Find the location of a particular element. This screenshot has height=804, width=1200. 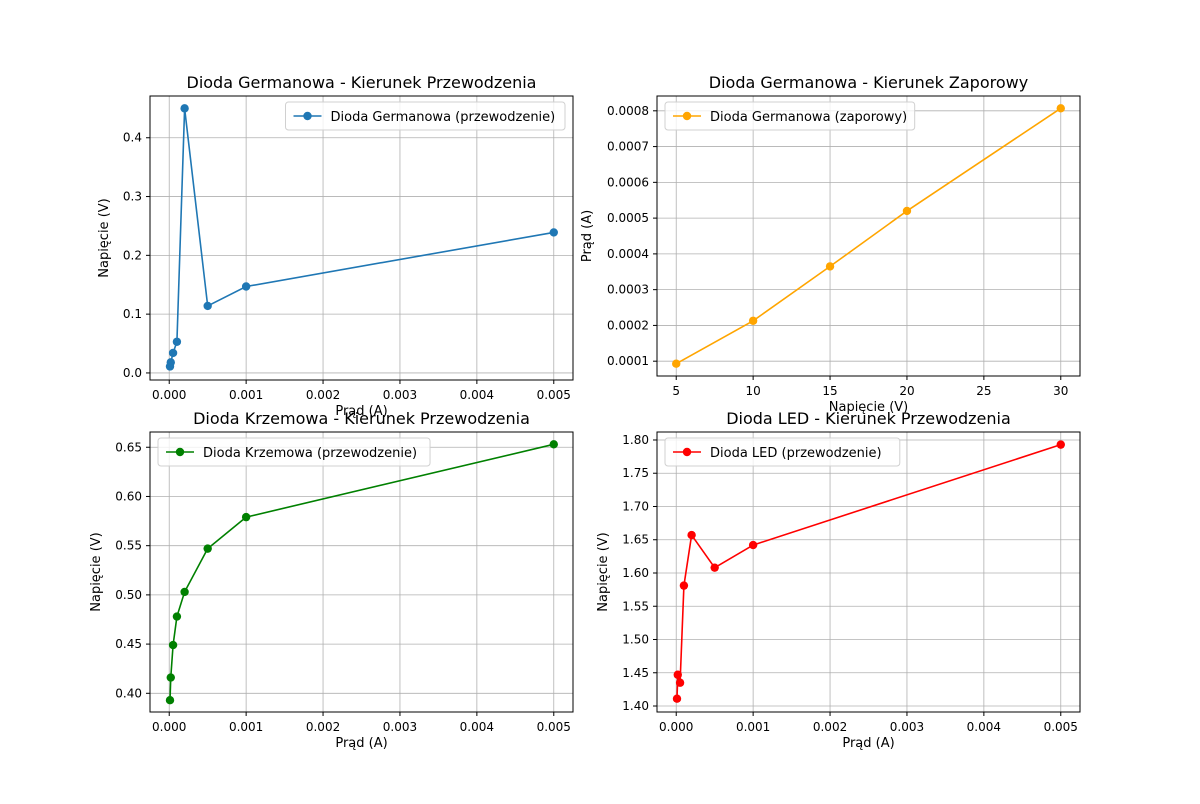

y-tick-label: 1.70 is located at coordinates (635, 506).